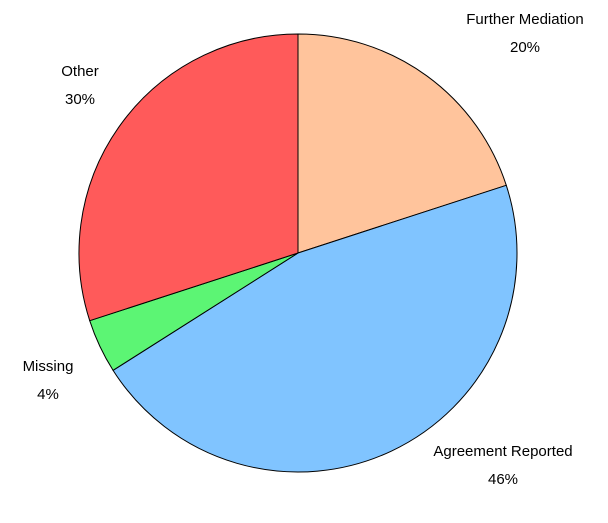  Describe the element at coordinates (502, 451) in the screenshot. I see `slice-label: Agreement Reported` at that location.